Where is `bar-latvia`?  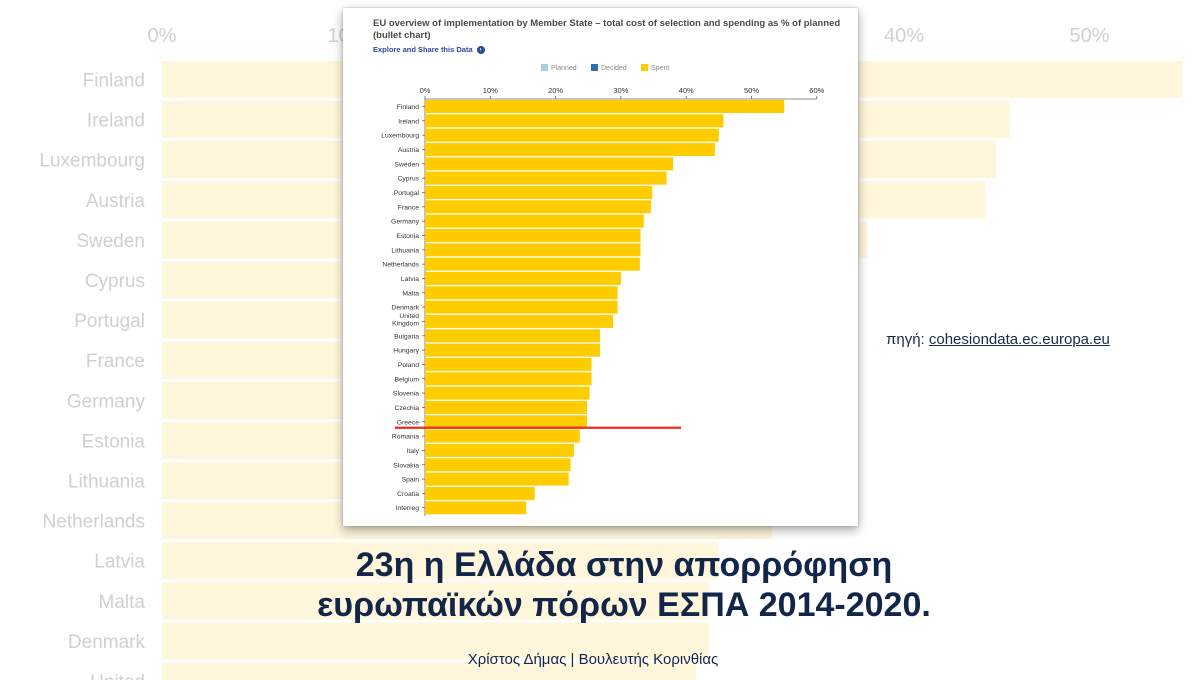 bar-latvia is located at coordinates (523, 278).